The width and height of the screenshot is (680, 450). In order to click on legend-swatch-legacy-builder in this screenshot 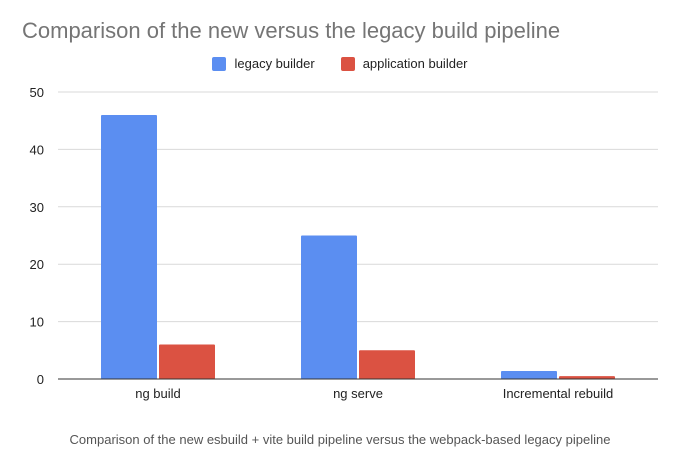, I will do `click(219, 63)`.